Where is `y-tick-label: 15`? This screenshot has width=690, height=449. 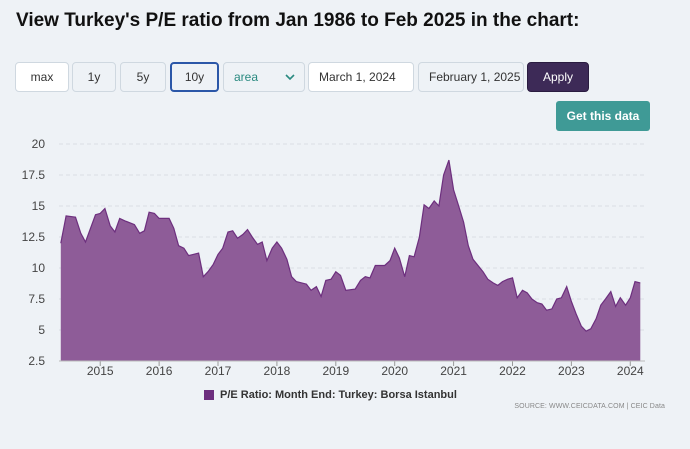
y-tick-label: 15 is located at coordinates (39, 206).